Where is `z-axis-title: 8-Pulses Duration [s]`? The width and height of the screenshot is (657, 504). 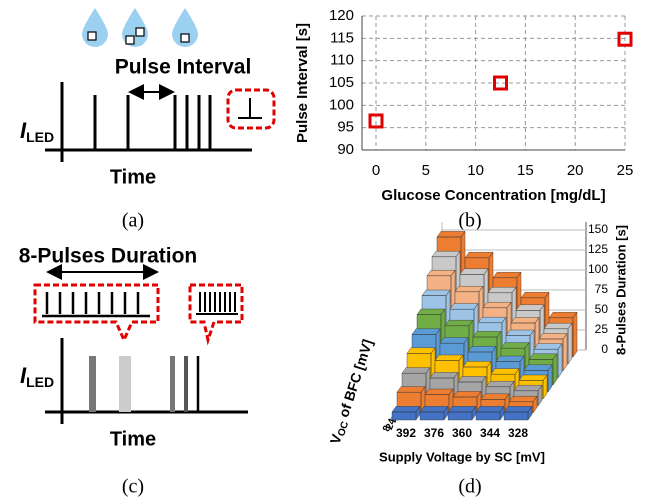
z-axis-title: 8-Pulses Duration [s] is located at coordinates (620, 290).